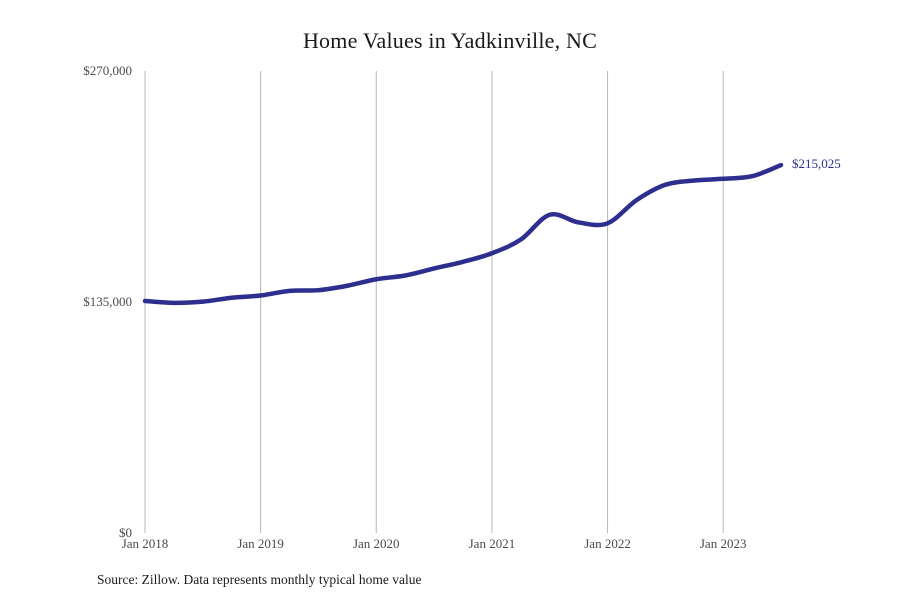  What do you see at coordinates (145, 543) in the screenshot?
I see `x-tick-label-jan-2018: Jan 2018` at bounding box center [145, 543].